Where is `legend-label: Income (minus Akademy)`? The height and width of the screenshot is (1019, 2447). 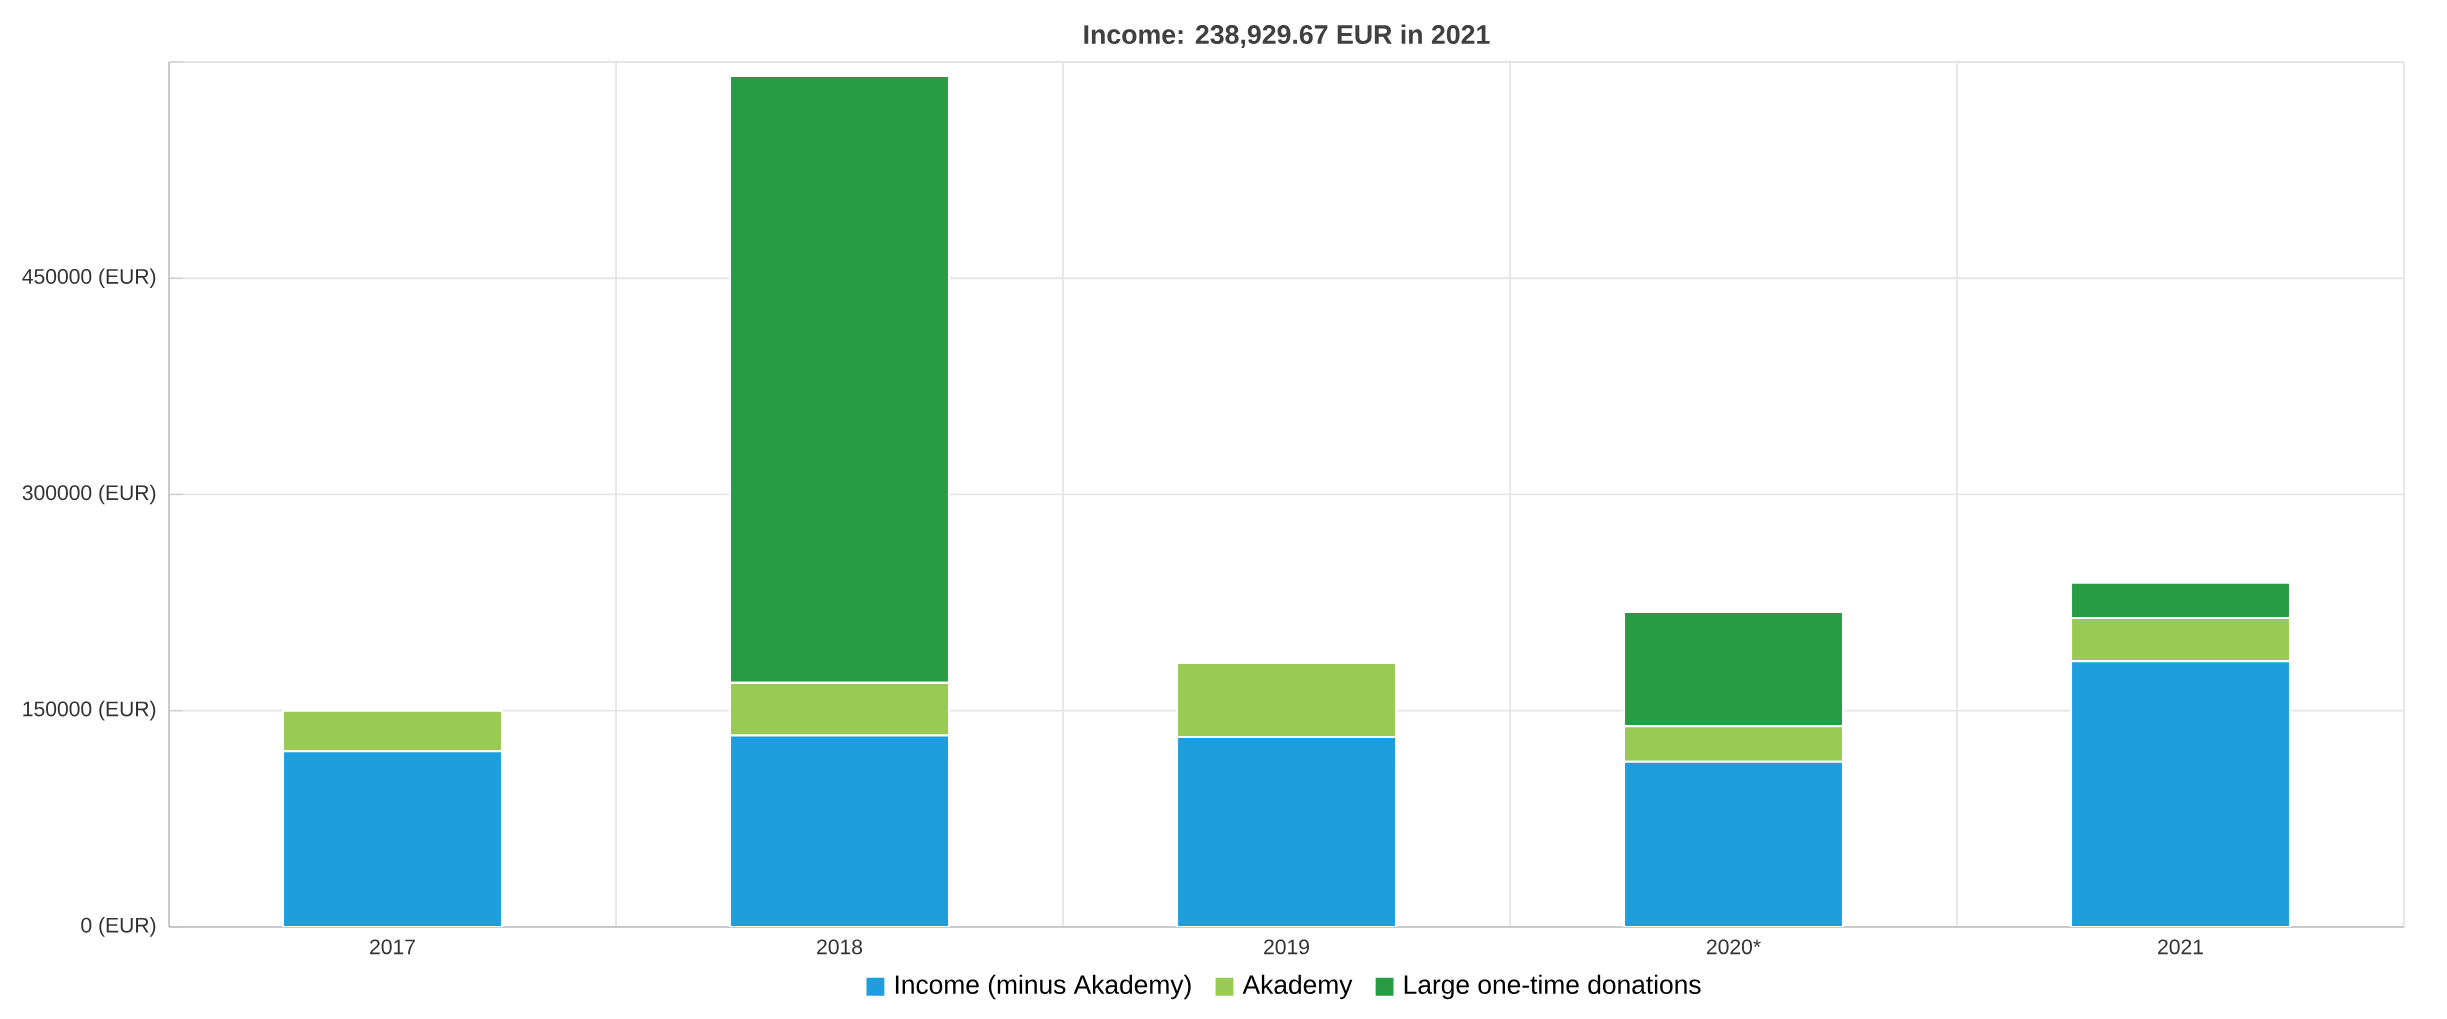
legend-label: Income (minus Akademy) is located at coordinates (1043, 987).